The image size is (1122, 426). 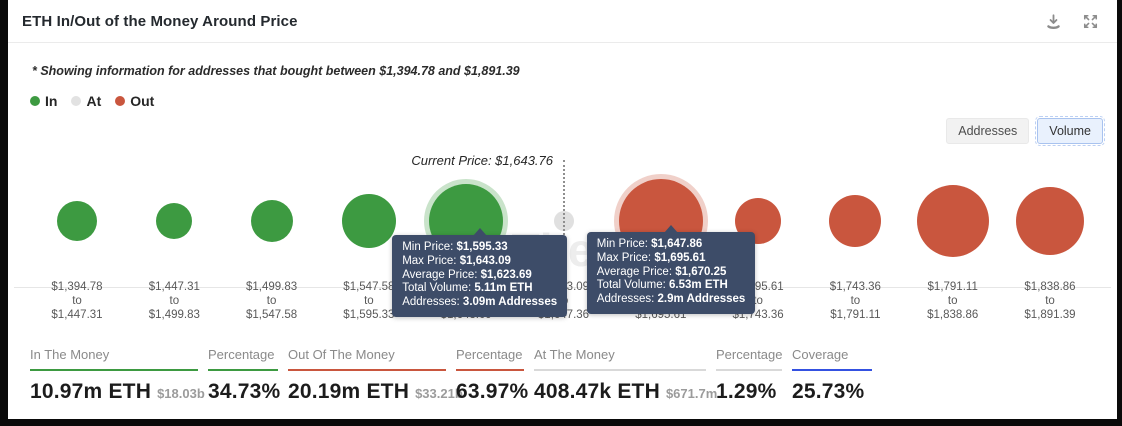 I want to click on stat-values: 25.73%, so click(x=832, y=392).